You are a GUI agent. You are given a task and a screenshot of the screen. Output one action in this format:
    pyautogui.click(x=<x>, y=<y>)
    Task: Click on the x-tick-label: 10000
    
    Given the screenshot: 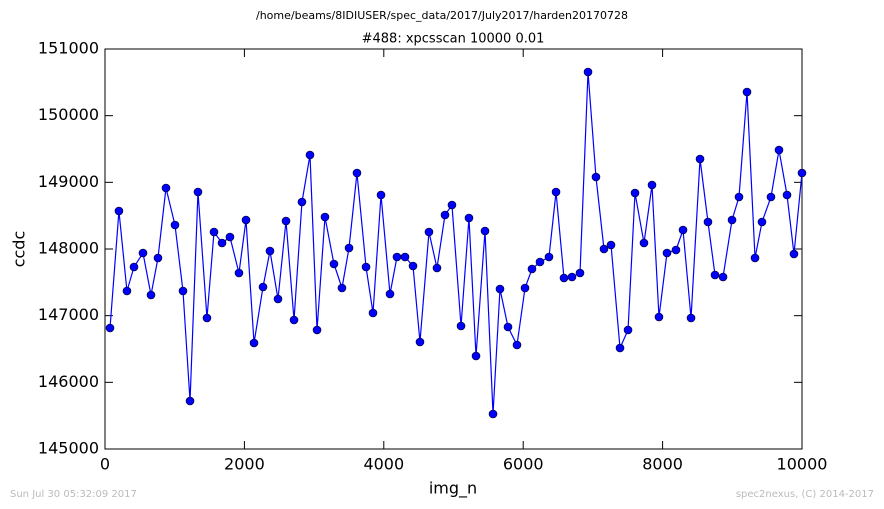 What is the action you would take?
    pyautogui.click(x=802, y=464)
    